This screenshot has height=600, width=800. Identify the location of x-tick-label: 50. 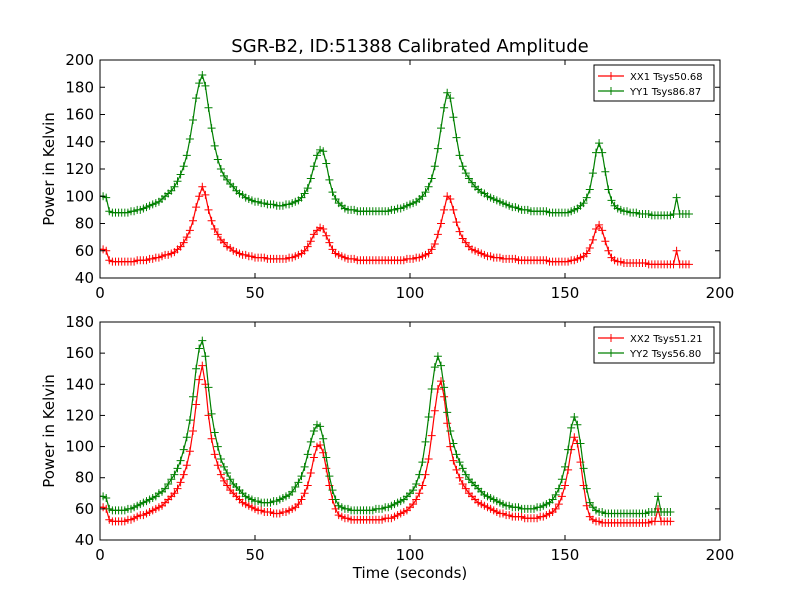
(254, 555).